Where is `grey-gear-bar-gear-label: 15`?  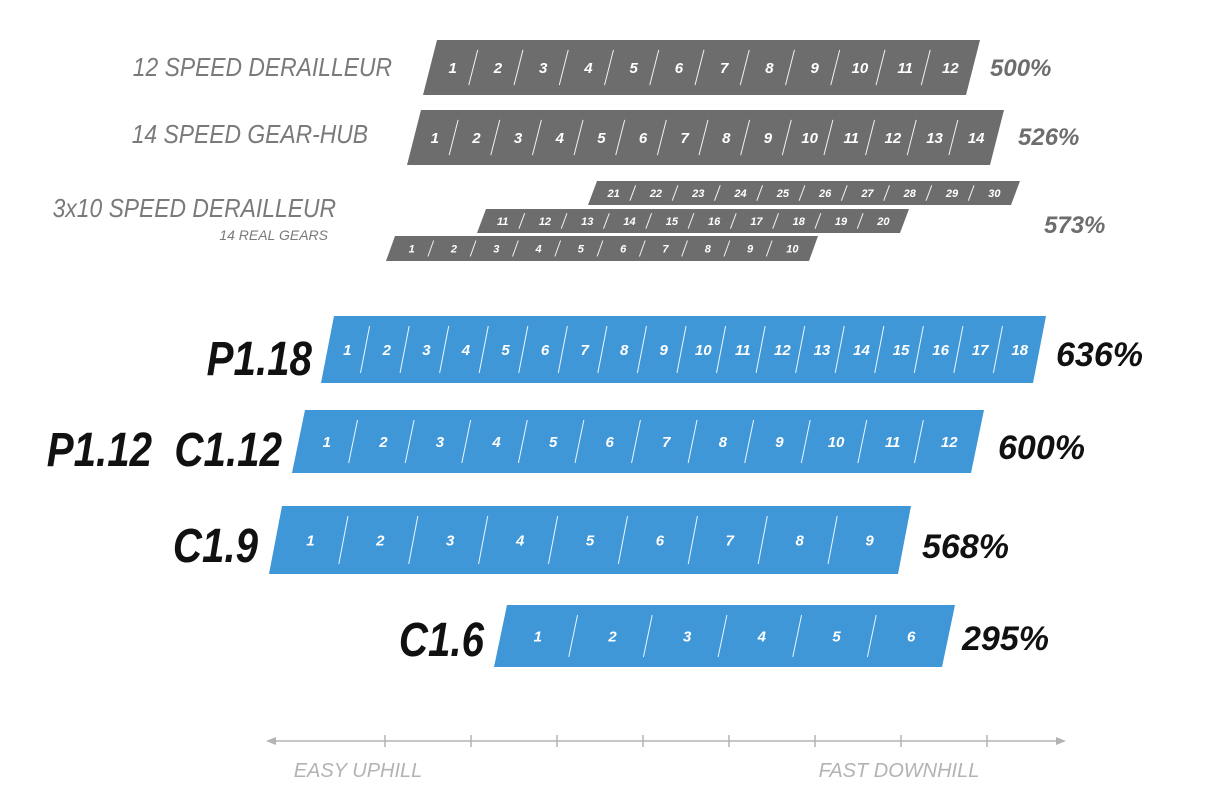 grey-gear-bar-gear-label: 15 is located at coordinates (672, 222).